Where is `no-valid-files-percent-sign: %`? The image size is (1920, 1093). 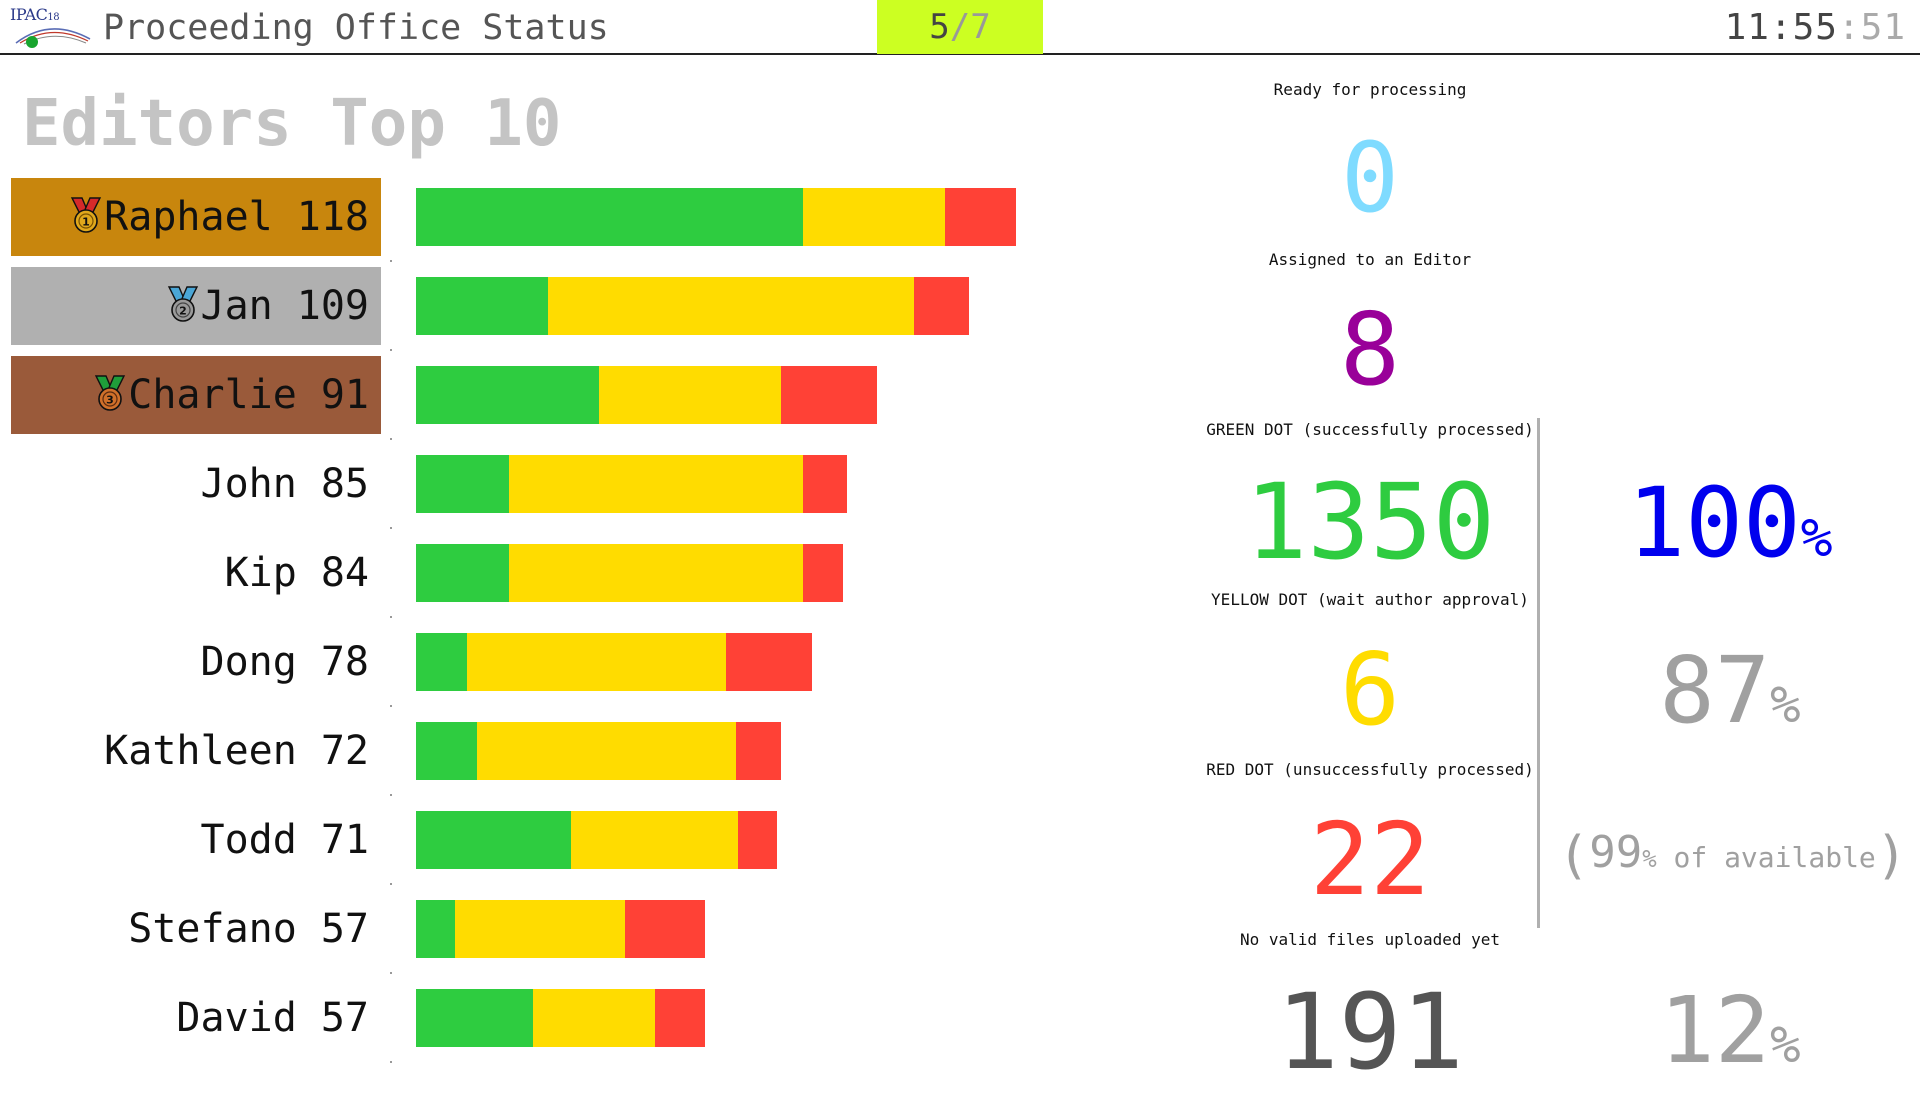 no-valid-files-percent-sign: % is located at coordinates (1785, 1044).